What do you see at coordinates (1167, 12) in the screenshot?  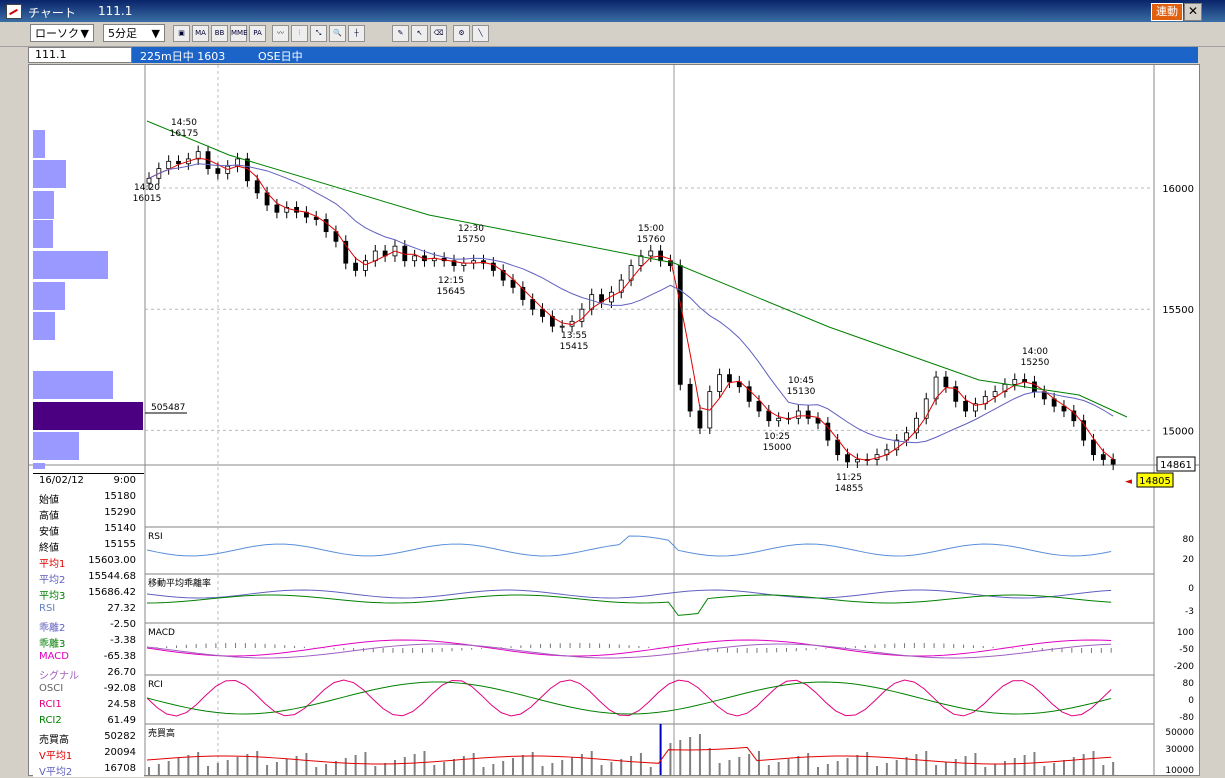 I see `link-button: 連動` at bounding box center [1167, 12].